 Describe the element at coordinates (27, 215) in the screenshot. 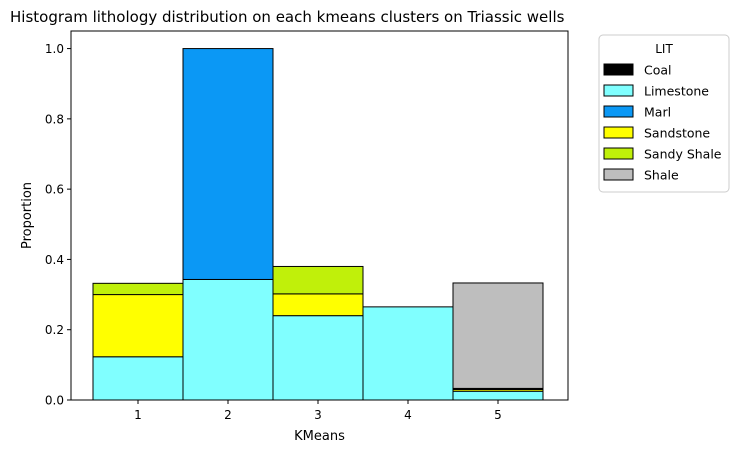

I see `y-axis-label: Proportion` at that location.